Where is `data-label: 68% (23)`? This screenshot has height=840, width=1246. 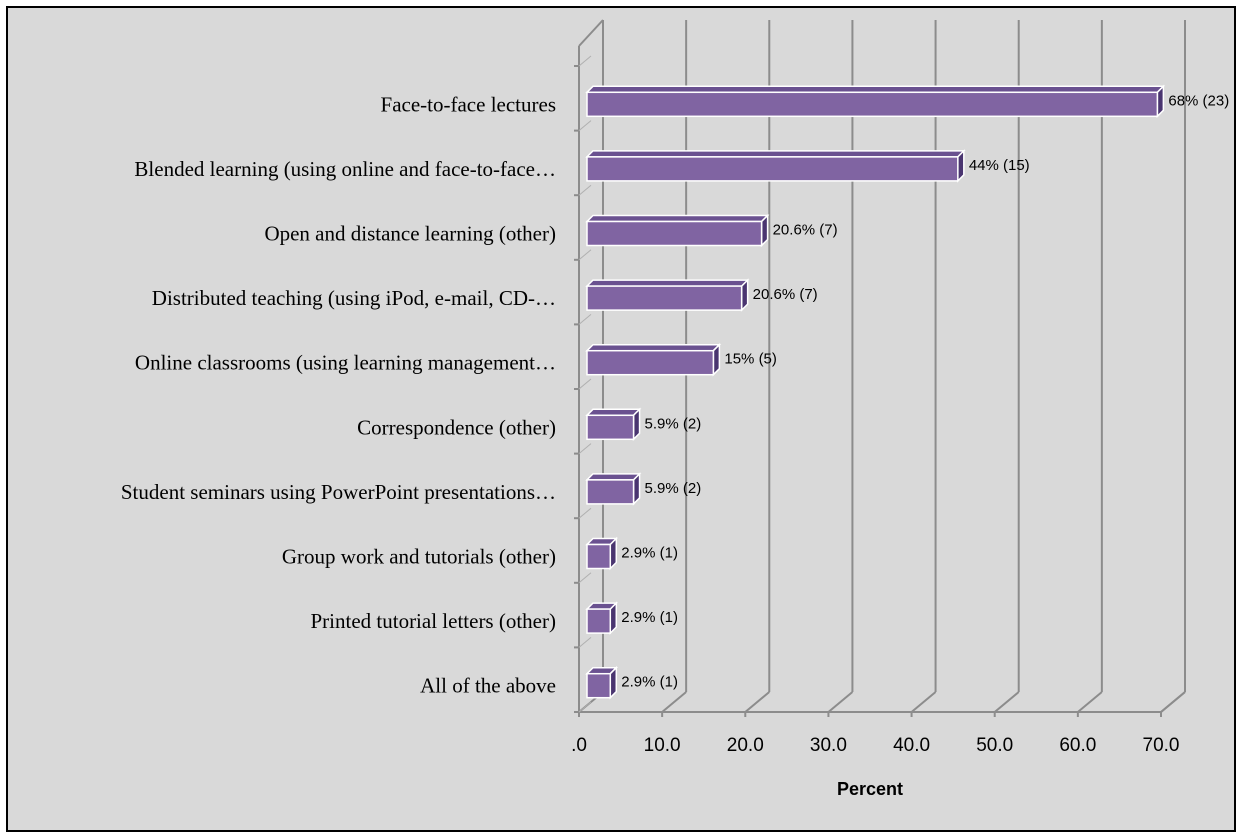
data-label: 68% (23) is located at coordinates (1198, 100).